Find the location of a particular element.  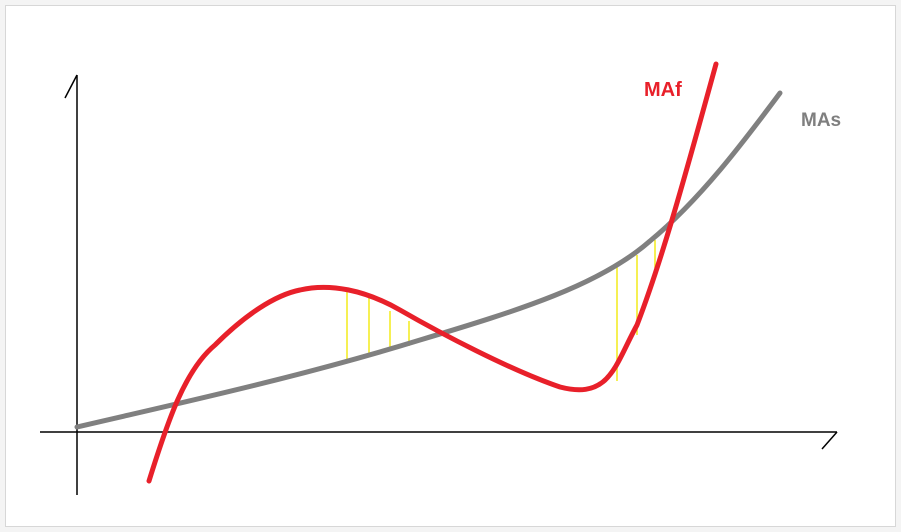

x-axis-arrow-tip is located at coordinates (829, 440).